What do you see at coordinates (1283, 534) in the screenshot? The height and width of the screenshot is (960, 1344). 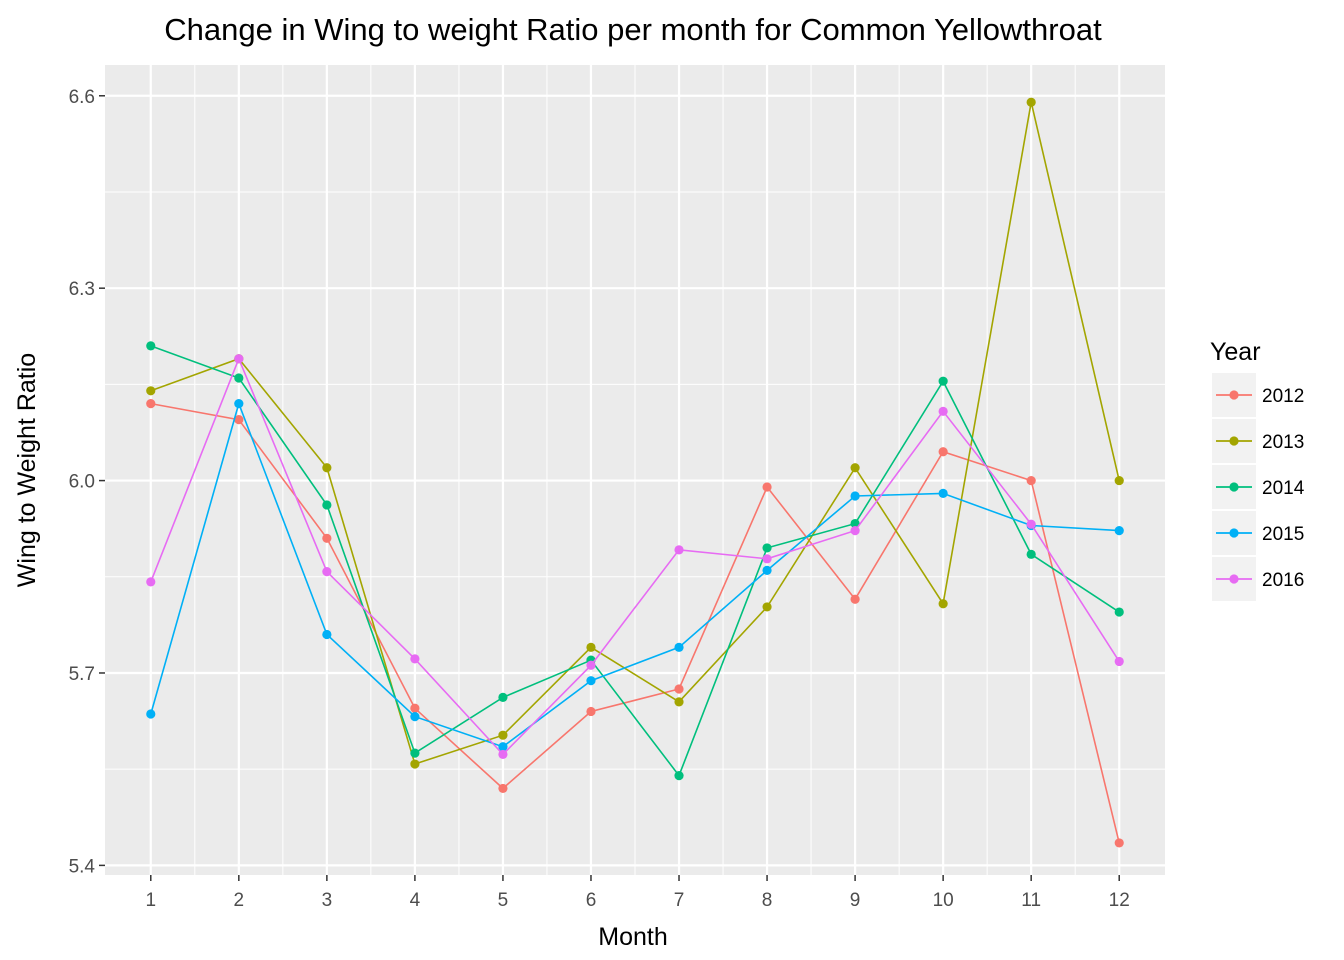 I see `legend-label: 2015` at bounding box center [1283, 534].